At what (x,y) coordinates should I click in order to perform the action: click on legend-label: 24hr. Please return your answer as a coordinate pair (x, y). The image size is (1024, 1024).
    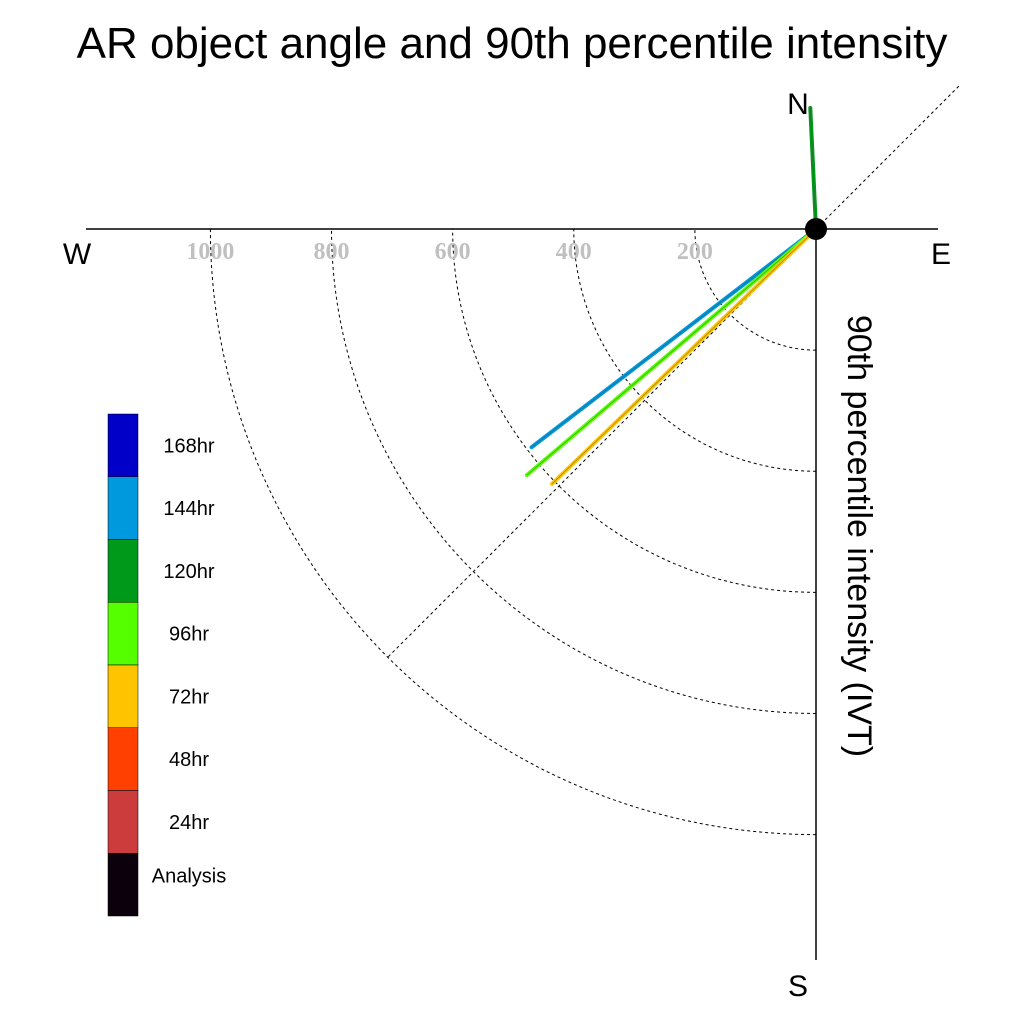
    Looking at the image, I should click on (189, 823).